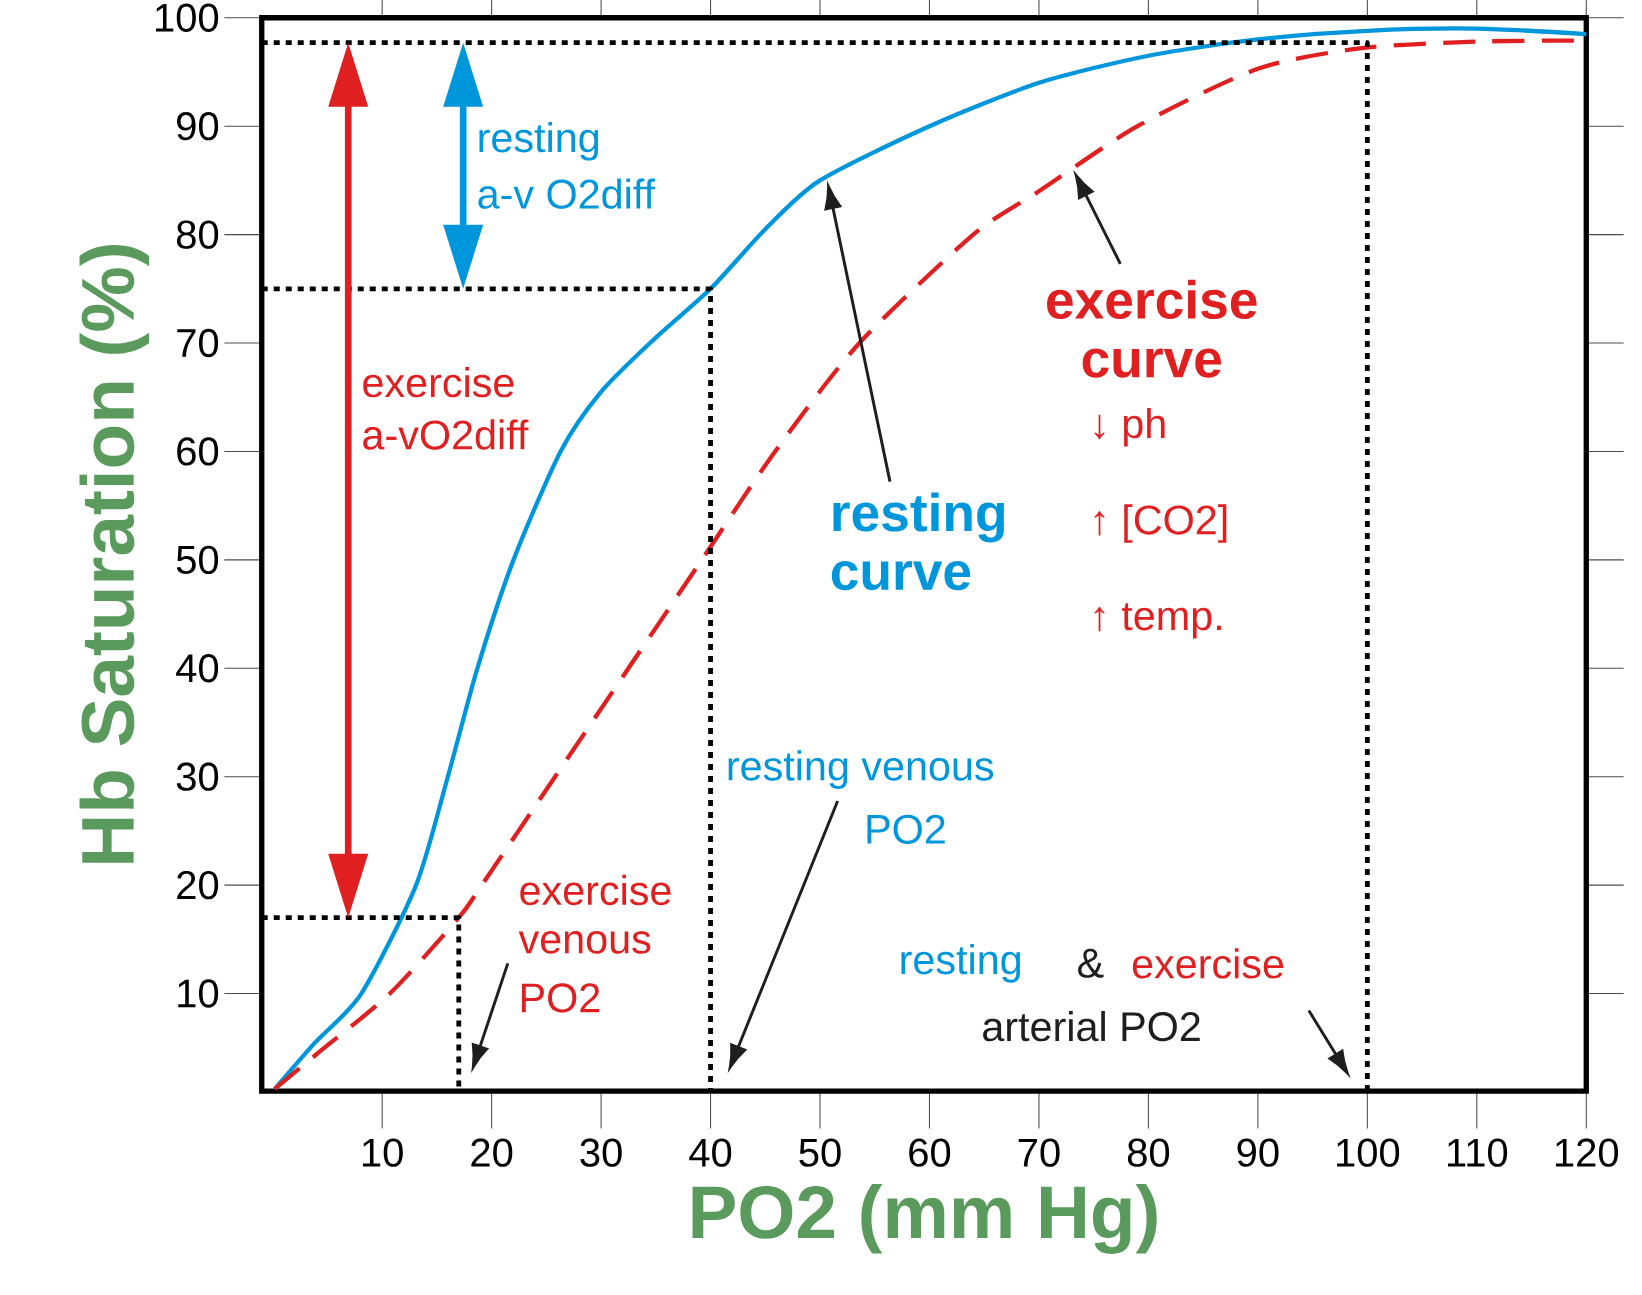  I want to click on x-tick-label: 40, so click(710, 1152).